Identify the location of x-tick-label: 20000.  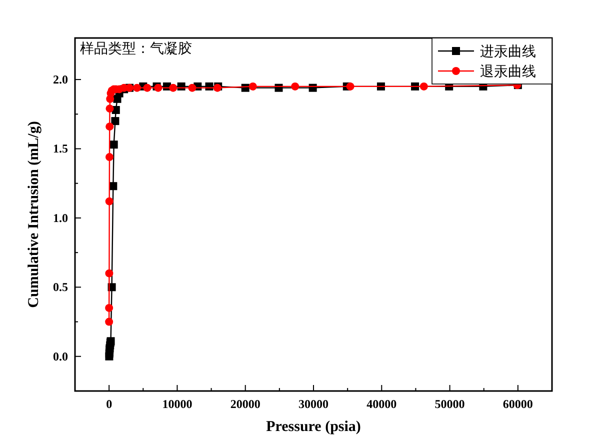
(245, 404).